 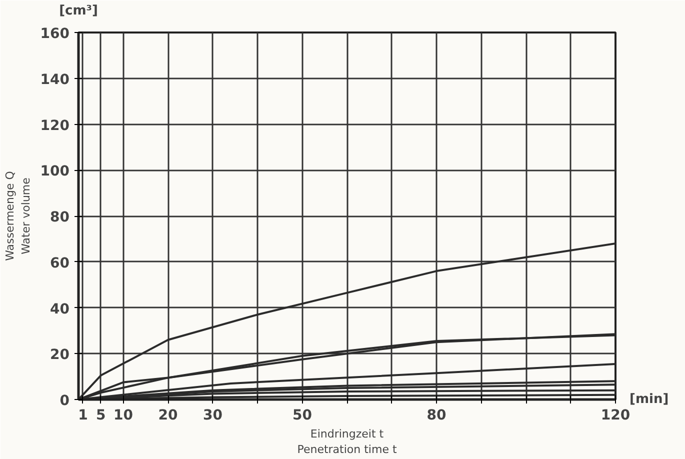 I want to click on x-tick-label: 120, so click(x=615, y=416).